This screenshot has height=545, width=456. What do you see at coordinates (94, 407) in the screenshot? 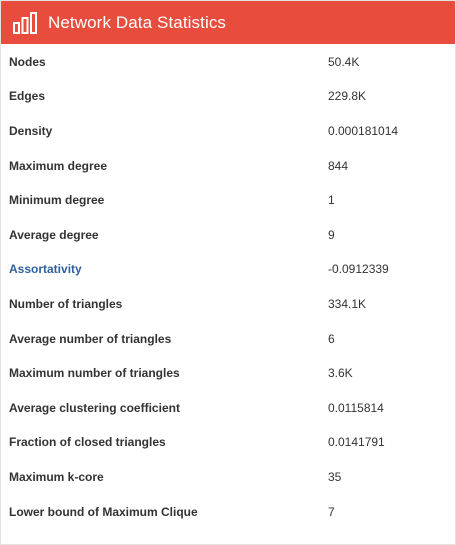
I see `stat-label: Average clustering coefficient` at bounding box center [94, 407].